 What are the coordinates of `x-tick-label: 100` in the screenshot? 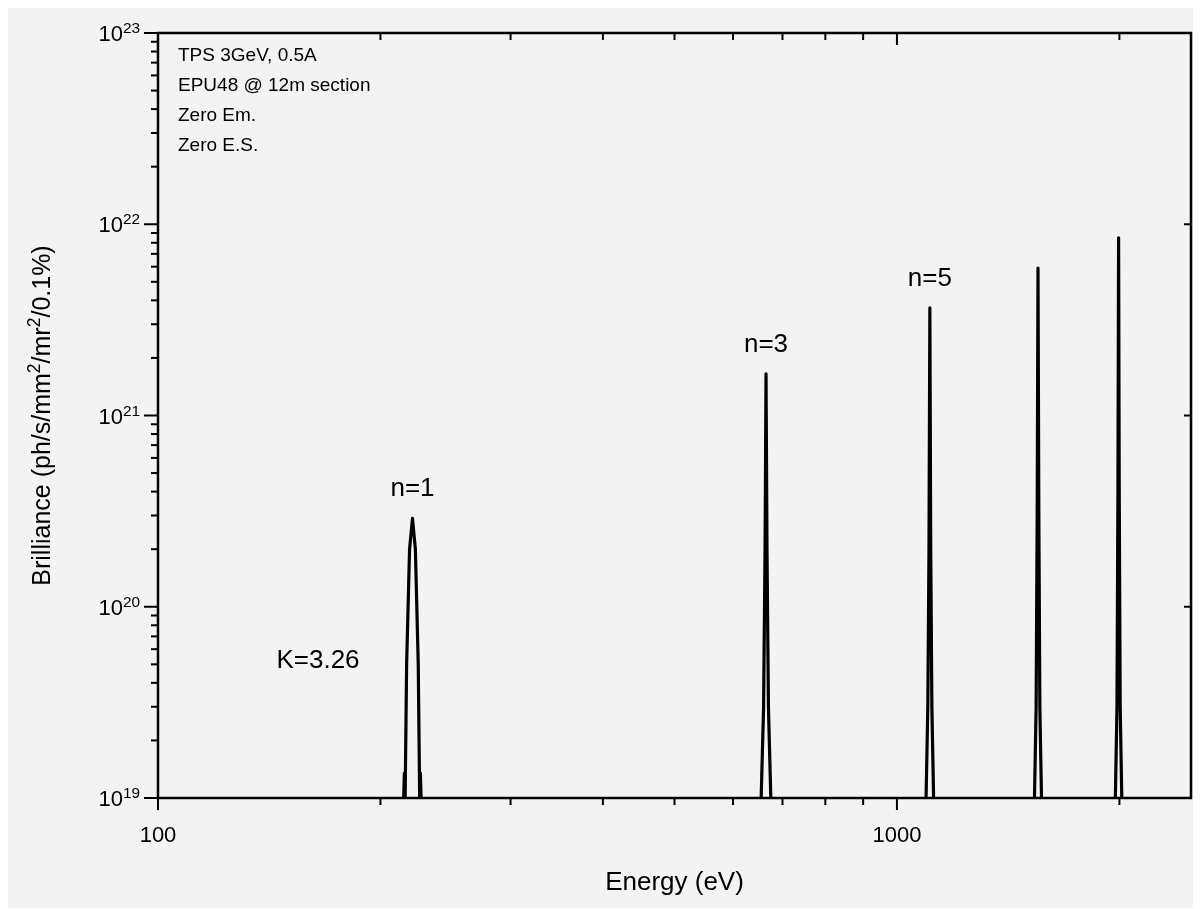 It's located at (158, 834).